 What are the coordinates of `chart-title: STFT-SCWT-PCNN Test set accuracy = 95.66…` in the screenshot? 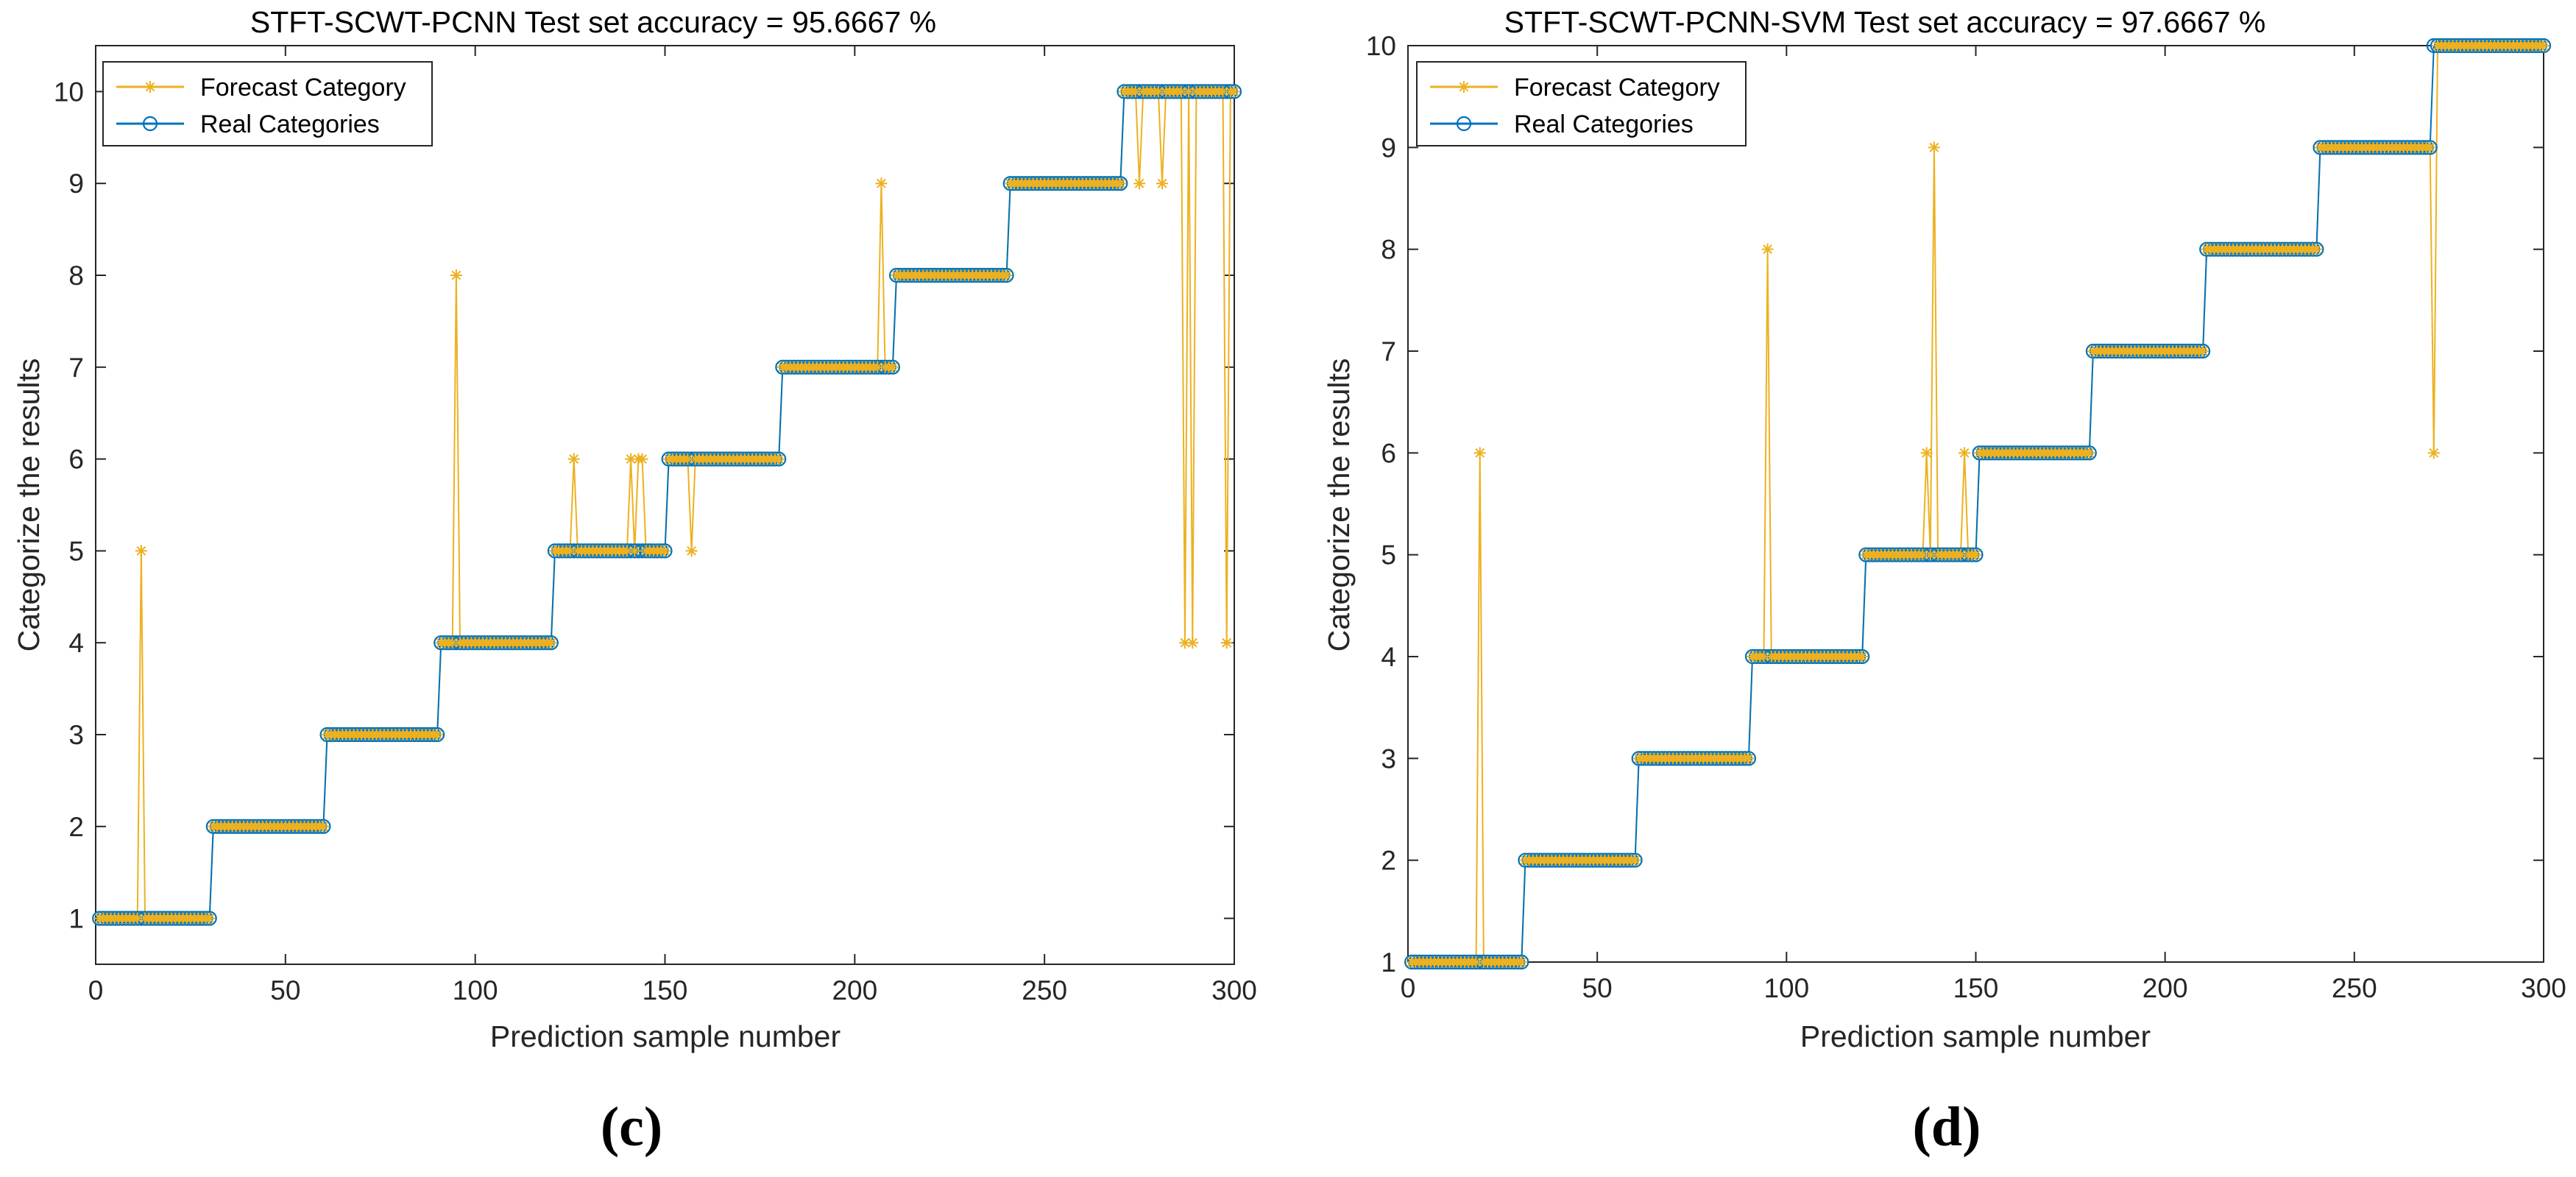 It's located at (593, 22).